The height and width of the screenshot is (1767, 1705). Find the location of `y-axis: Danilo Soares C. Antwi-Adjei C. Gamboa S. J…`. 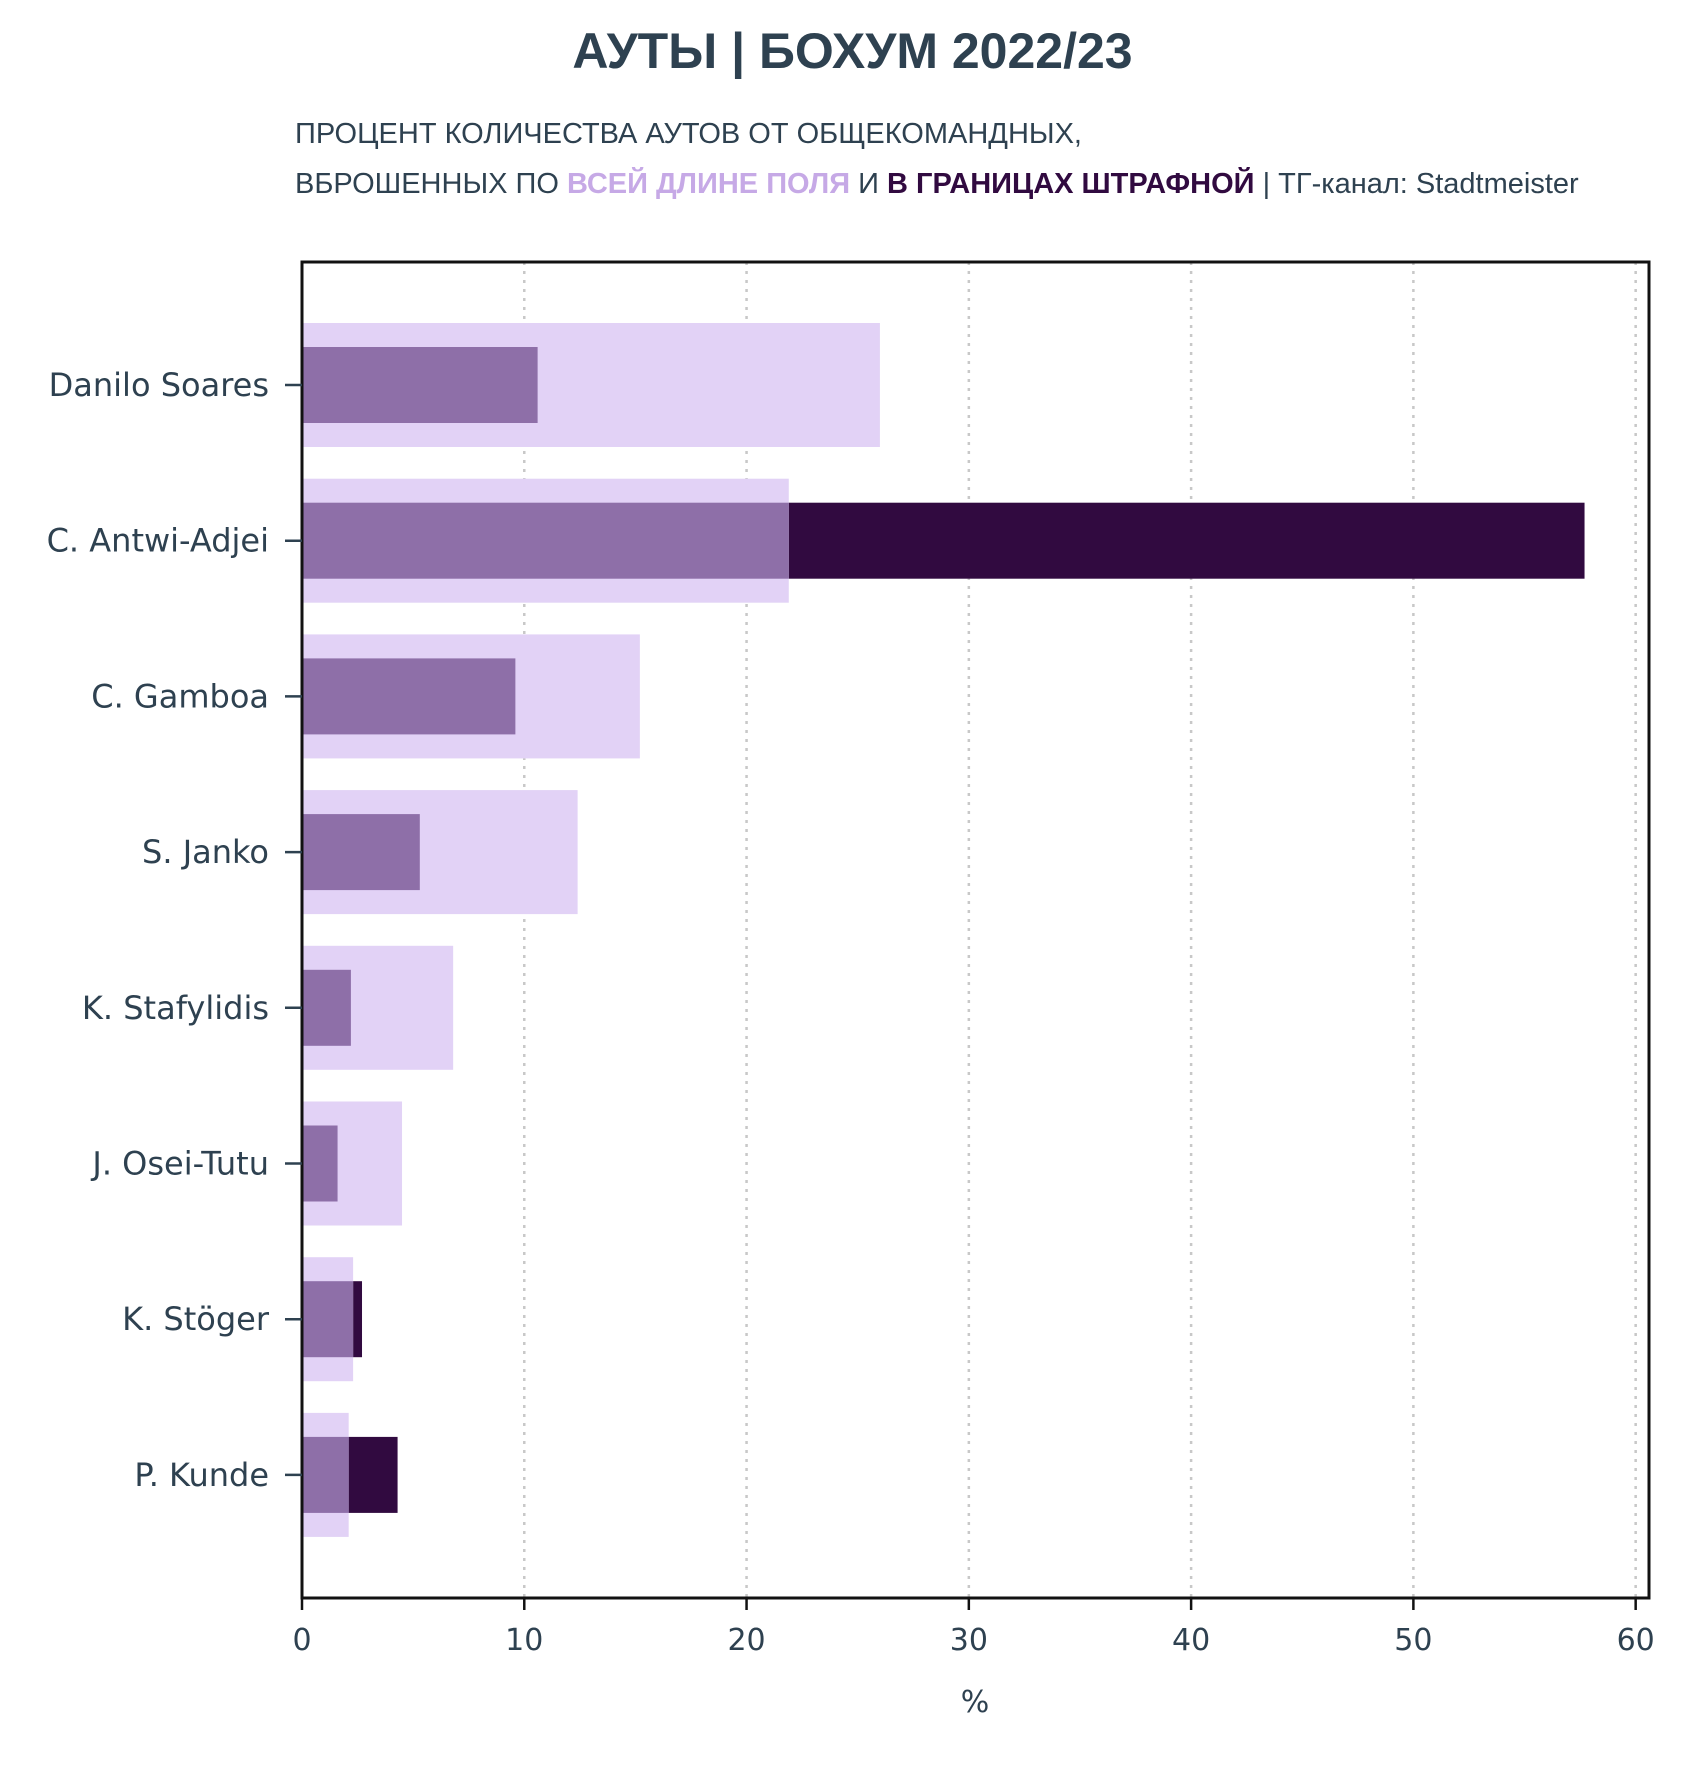

y-axis: Danilo Soares C. Antwi-Adjei C. Gamboa S. J… is located at coordinates (174, 930).